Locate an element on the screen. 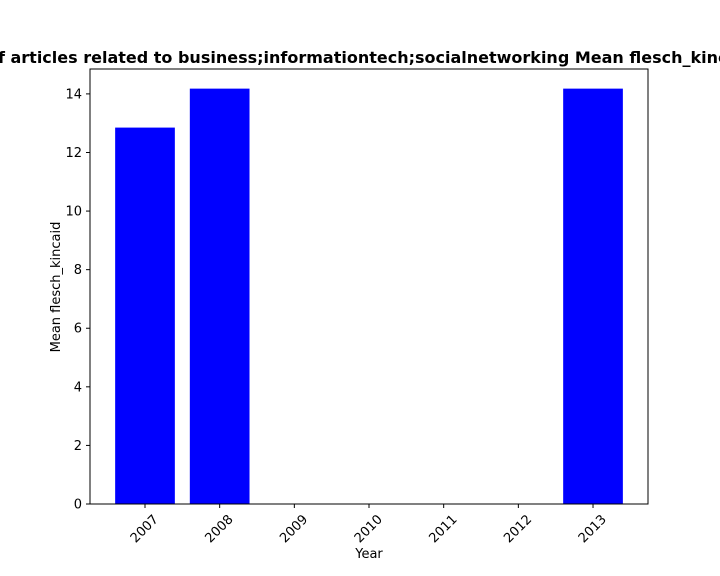  x-axis: 2007 2008 2009 2010 2011 2012 2013 is located at coordinates (369, 525).